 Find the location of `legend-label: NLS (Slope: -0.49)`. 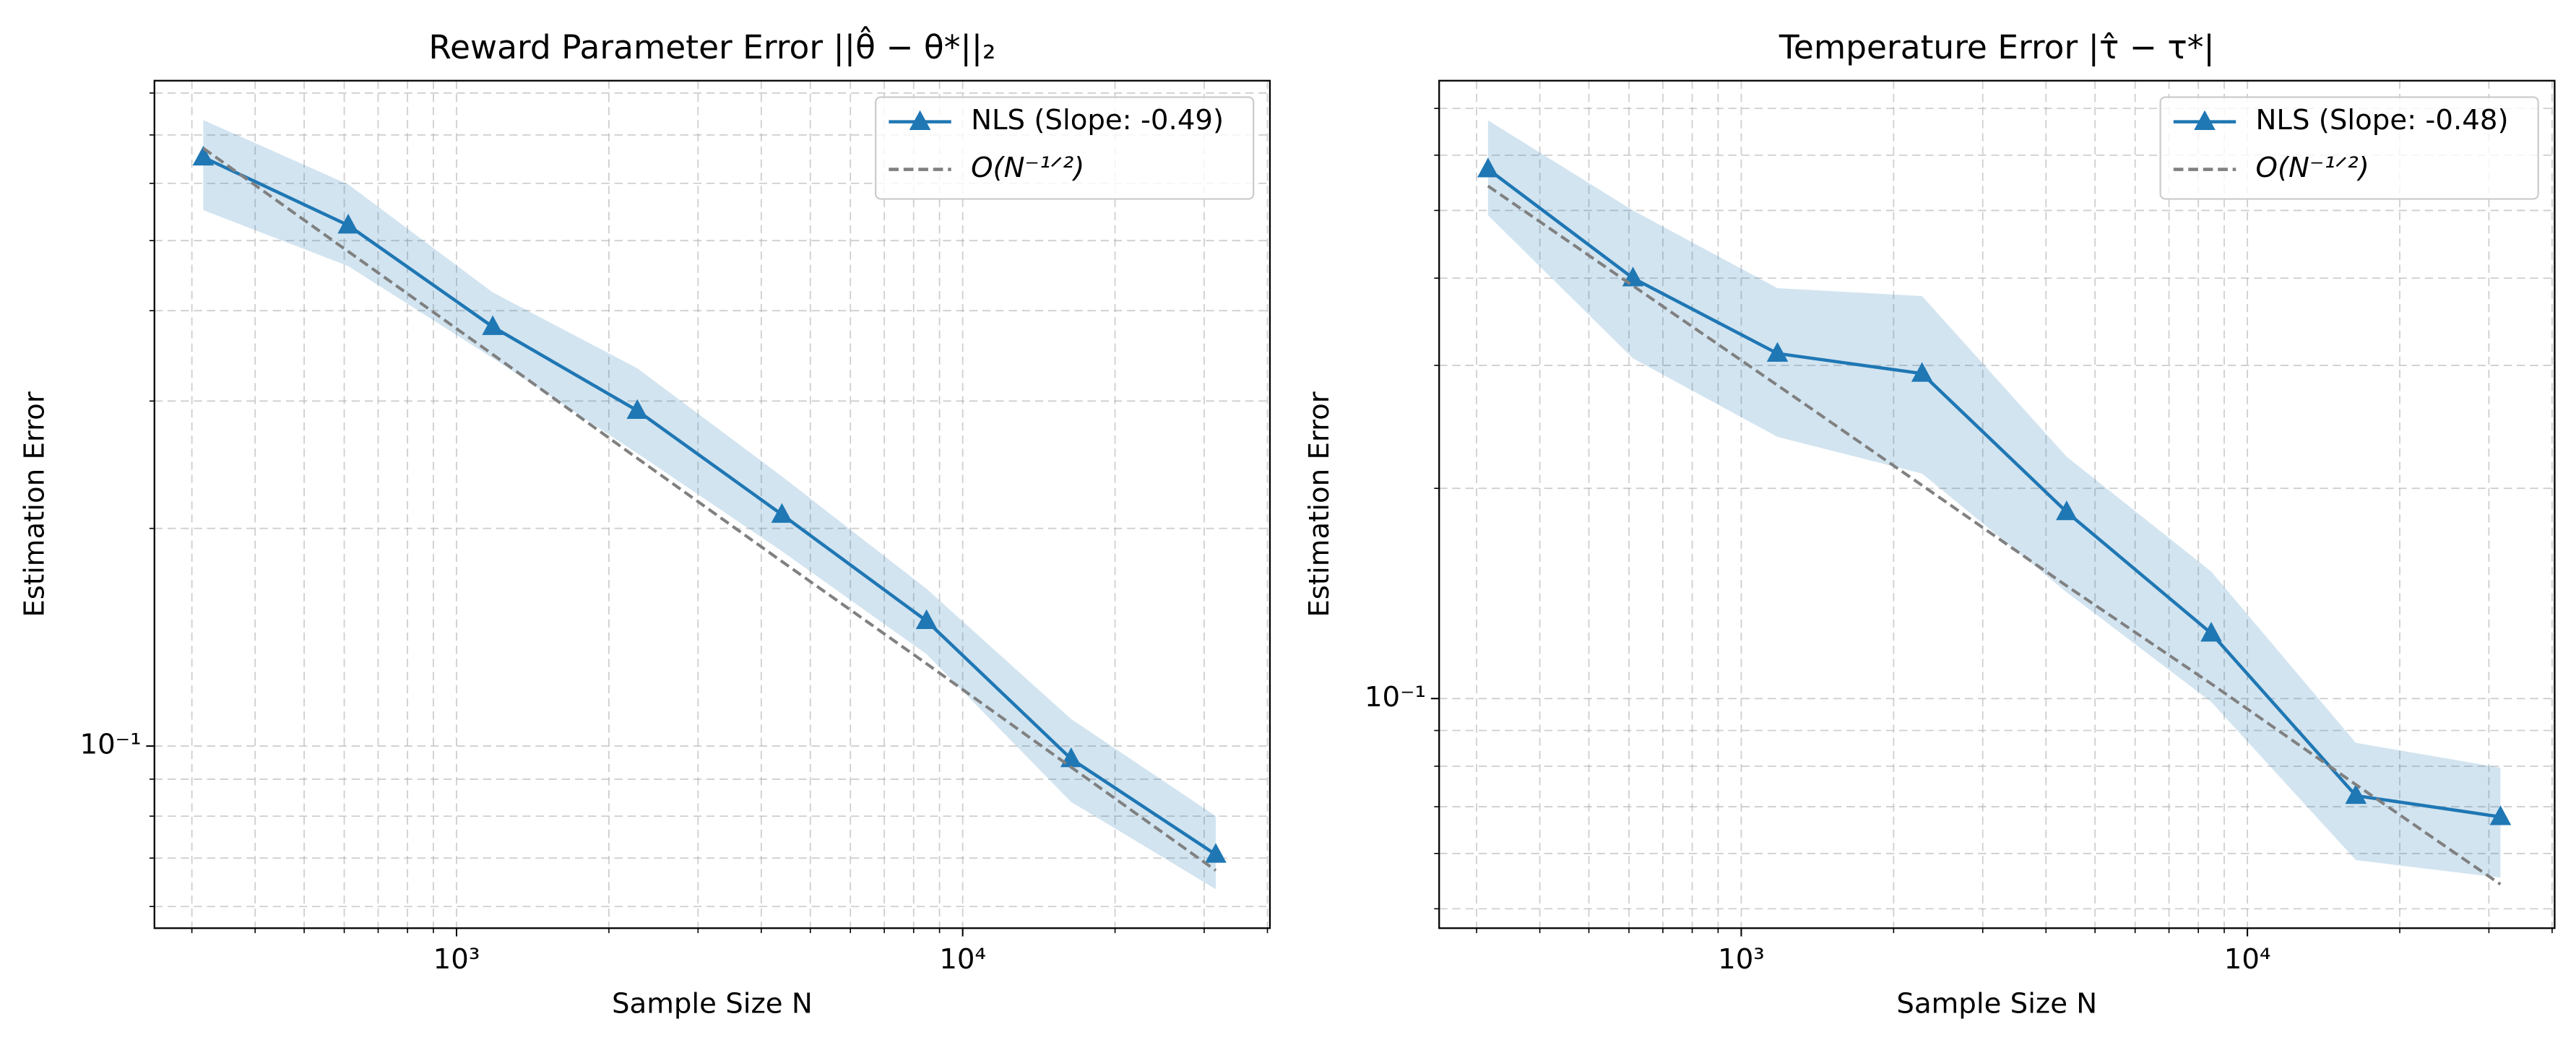

legend-label: NLS (Slope: -0.49) is located at coordinates (1097, 120).